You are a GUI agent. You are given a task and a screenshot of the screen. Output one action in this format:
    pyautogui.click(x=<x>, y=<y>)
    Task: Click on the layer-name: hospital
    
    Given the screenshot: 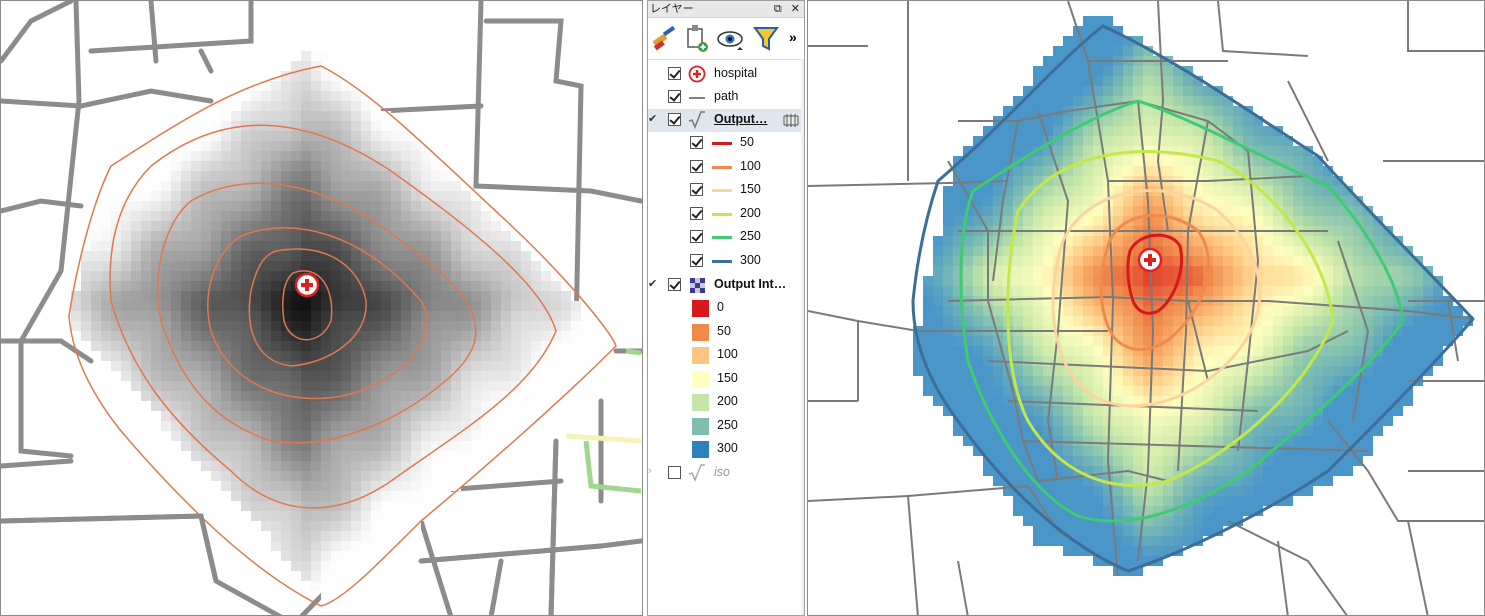 What is the action you would take?
    pyautogui.click(x=736, y=73)
    